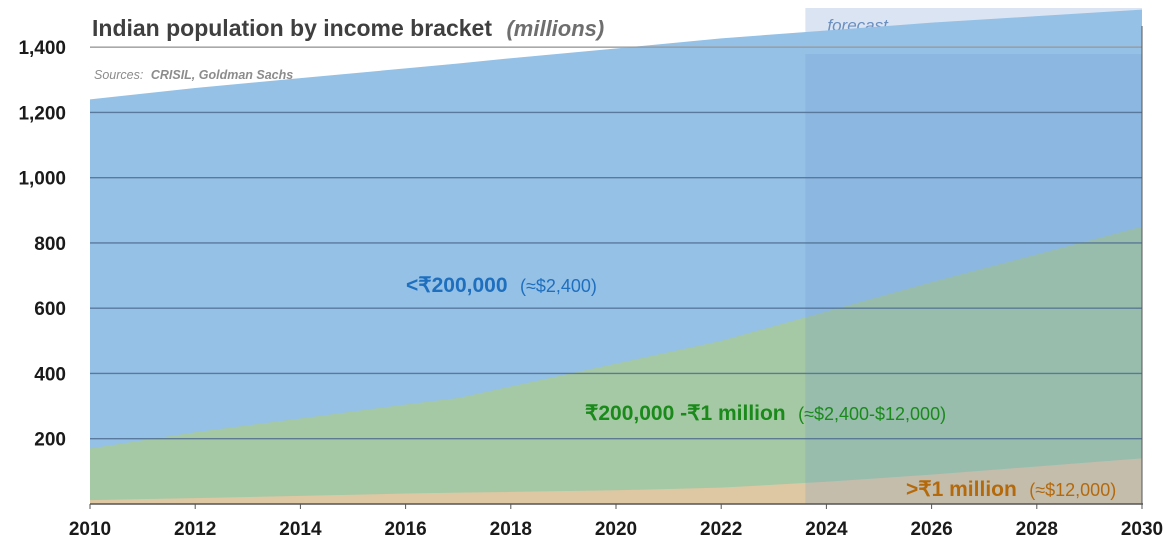 The height and width of the screenshot is (547, 1176). What do you see at coordinates (118, 75) in the screenshot?
I see `source-prefix: Sources:` at bounding box center [118, 75].